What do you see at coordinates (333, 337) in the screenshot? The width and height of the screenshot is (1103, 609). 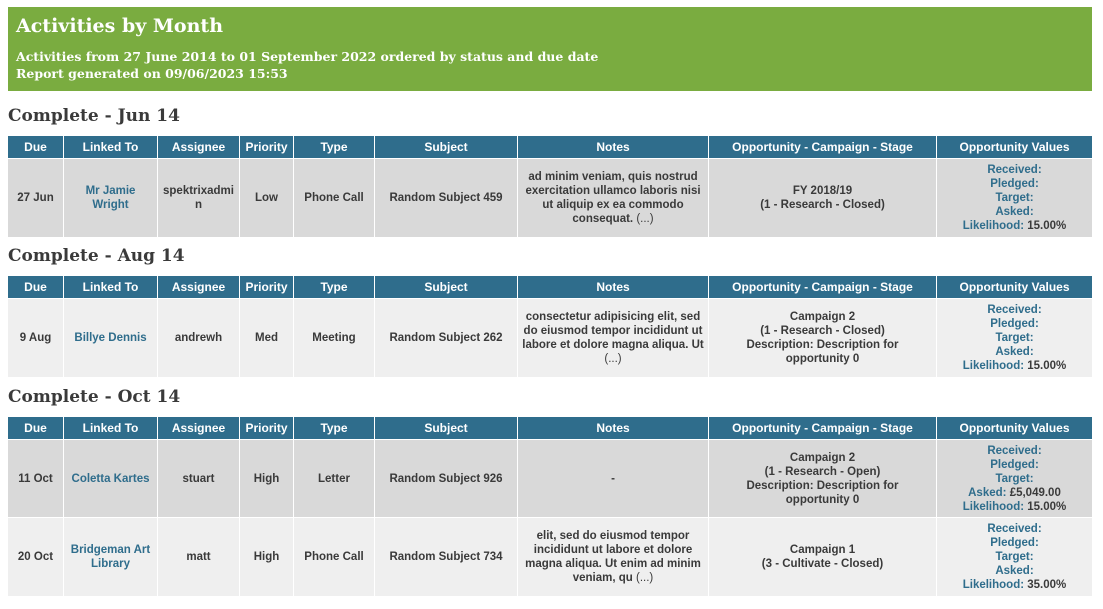 I see `type-cell: Meeting` at bounding box center [333, 337].